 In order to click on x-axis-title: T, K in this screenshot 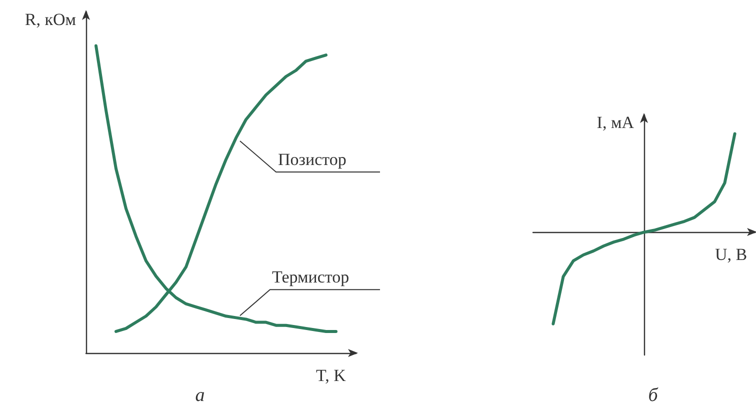, I will do `click(331, 375)`.